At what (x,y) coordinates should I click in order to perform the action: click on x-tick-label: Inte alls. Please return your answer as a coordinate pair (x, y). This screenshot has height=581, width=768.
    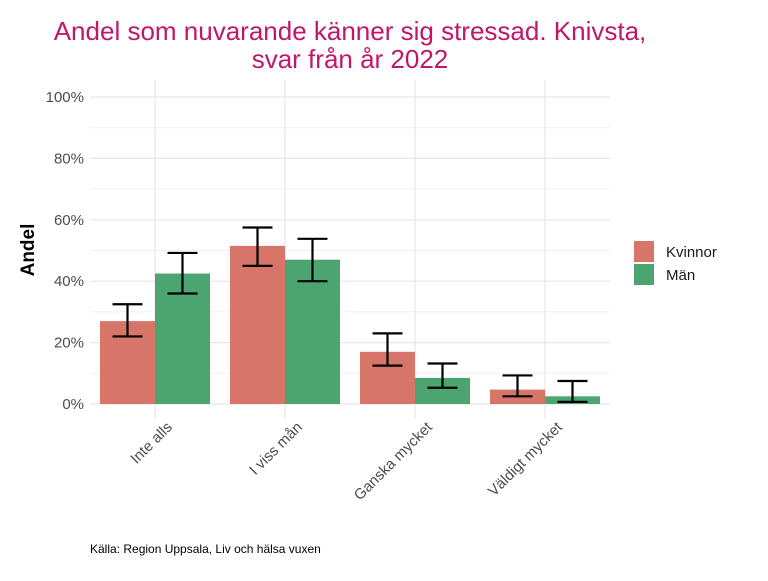
    Looking at the image, I should click on (151, 443).